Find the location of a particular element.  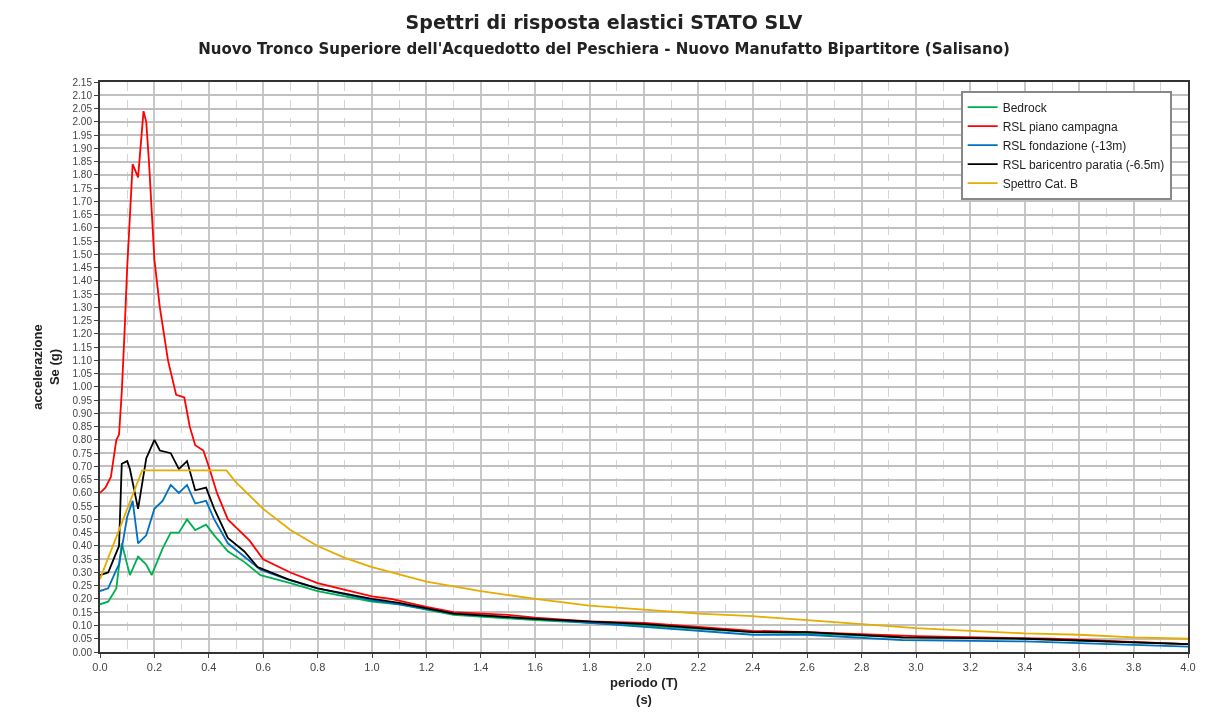

x-tick-label: 3.6 is located at coordinates (1079, 667).